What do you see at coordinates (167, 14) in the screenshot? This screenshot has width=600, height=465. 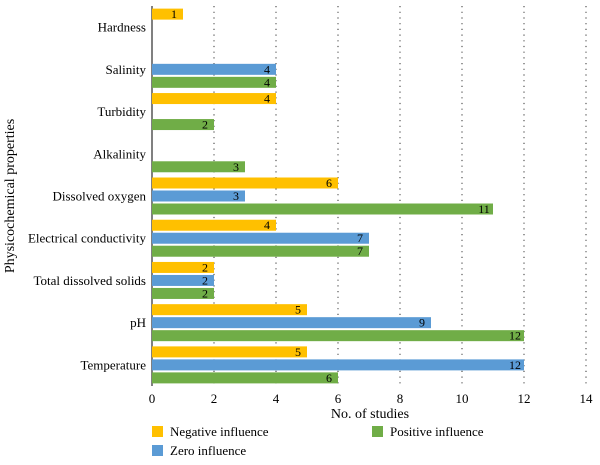 I see `bar-negative-influence-hardness` at bounding box center [167, 14].